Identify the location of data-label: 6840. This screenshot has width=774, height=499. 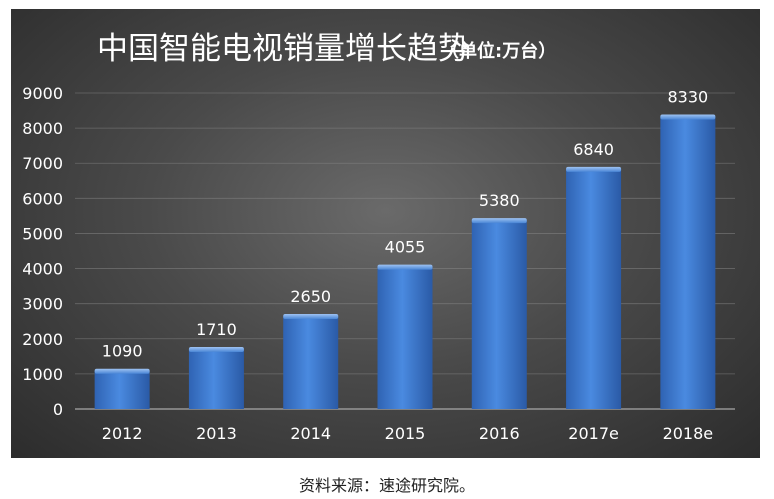
(593, 149).